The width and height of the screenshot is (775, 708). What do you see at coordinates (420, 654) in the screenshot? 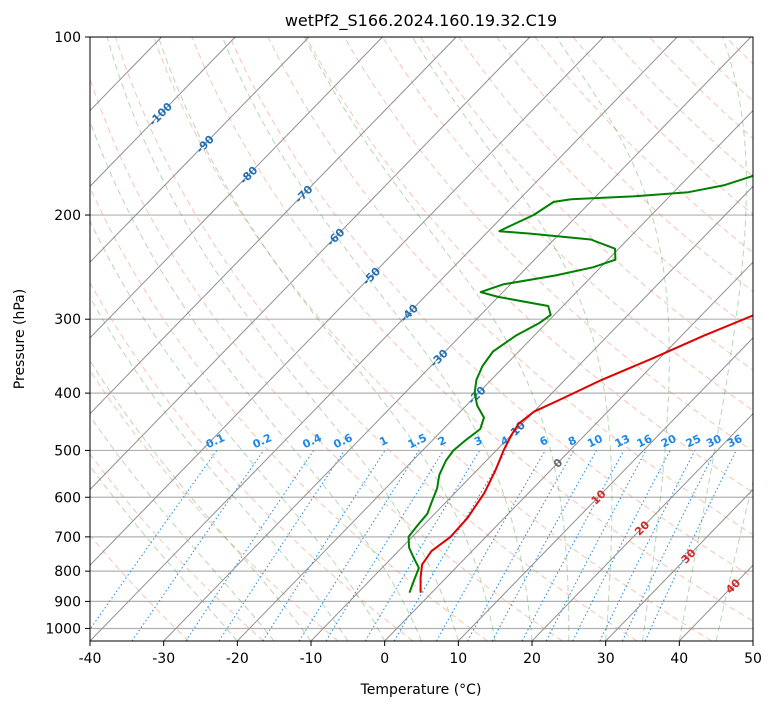
I see `x-axis-ticks: -40 -30 -20 -10 0 10 20 30 40 50` at bounding box center [420, 654].